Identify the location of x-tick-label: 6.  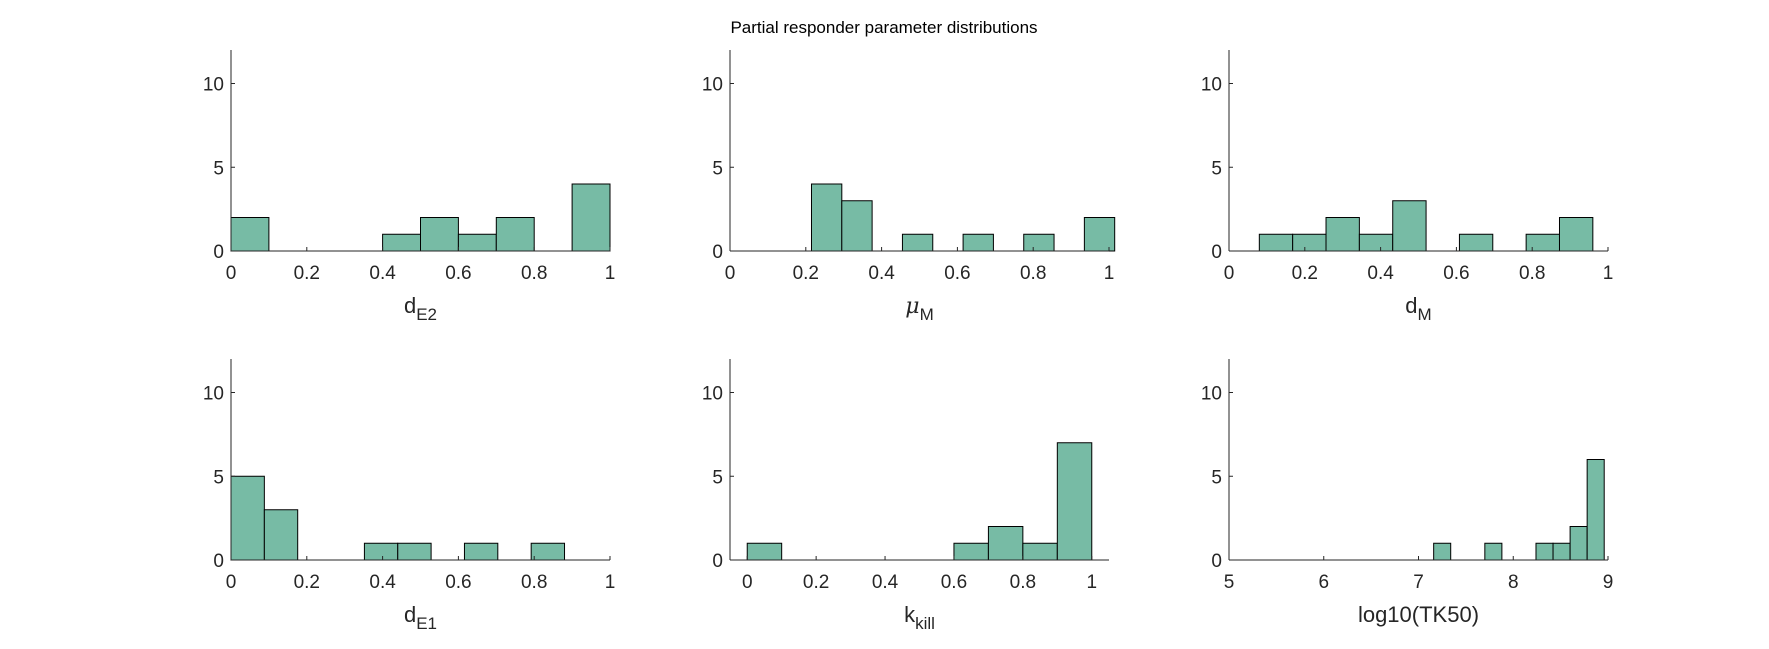
(1323, 582).